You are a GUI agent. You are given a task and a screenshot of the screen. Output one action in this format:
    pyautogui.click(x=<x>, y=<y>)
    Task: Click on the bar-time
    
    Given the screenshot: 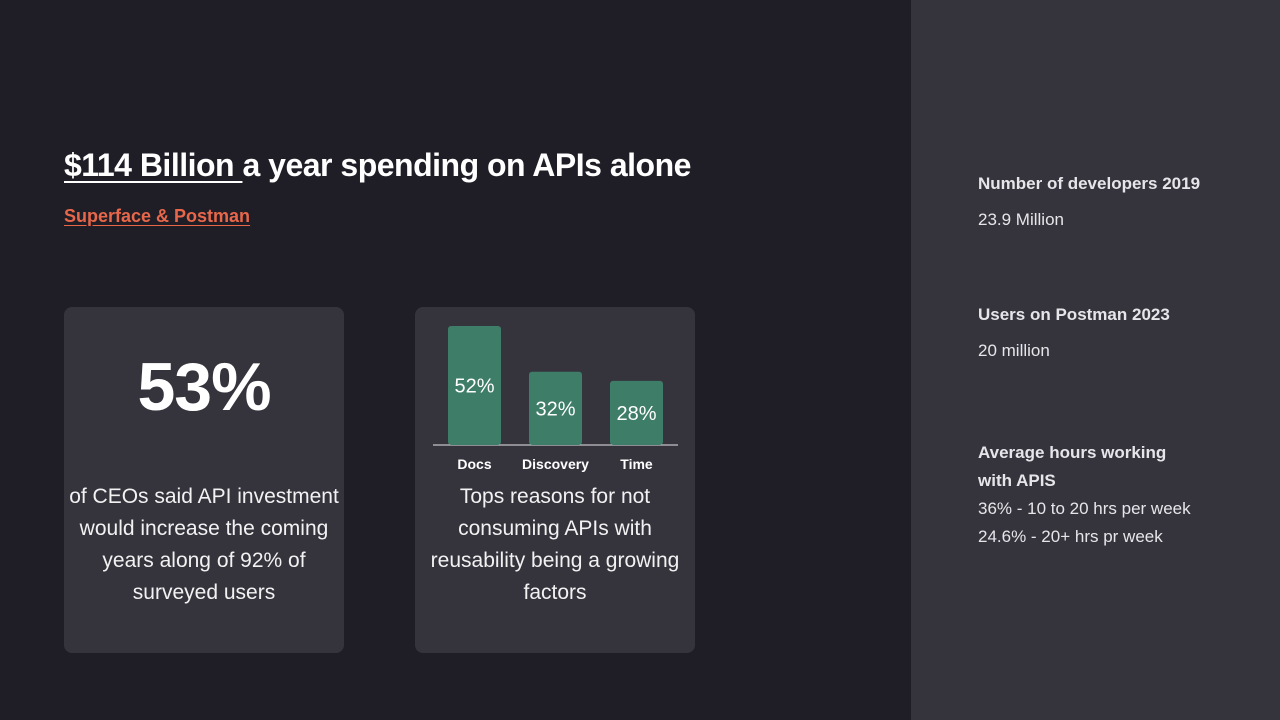 What is the action you would take?
    pyautogui.click(x=636, y=412)
    